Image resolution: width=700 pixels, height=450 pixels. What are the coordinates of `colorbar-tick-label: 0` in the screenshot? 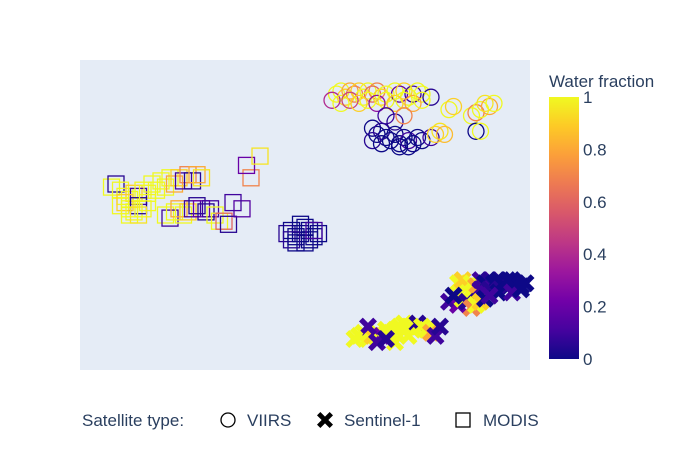 It's located at (587, 359).